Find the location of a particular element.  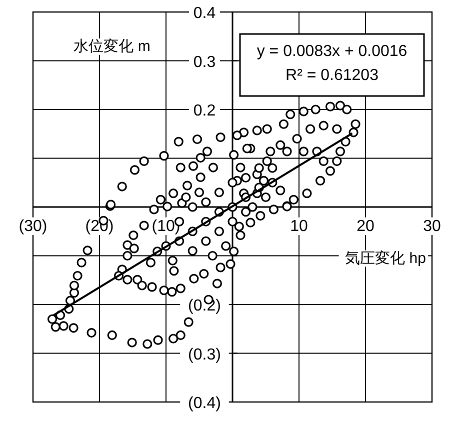

annotation: y = 0.0083x + 0.0016 is located at coordinates (332, 51).